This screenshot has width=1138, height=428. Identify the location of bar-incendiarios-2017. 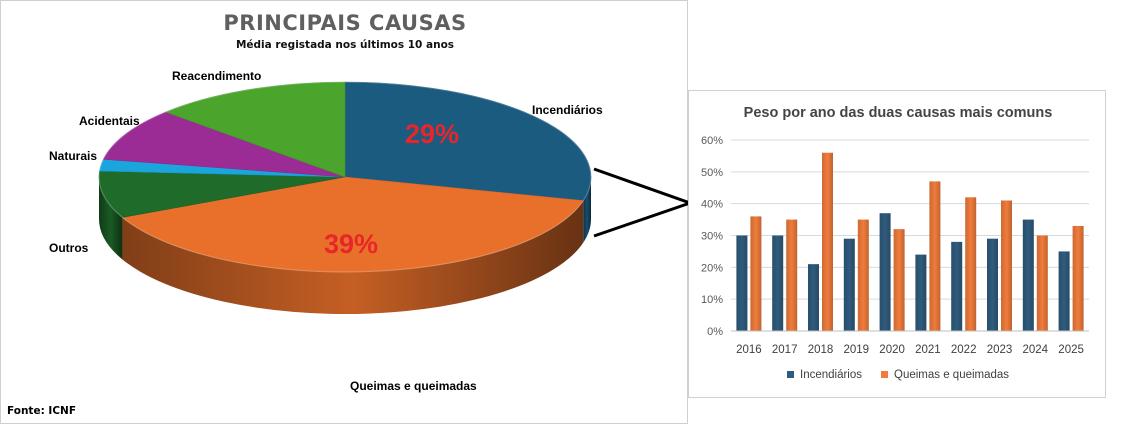
(778, 283).